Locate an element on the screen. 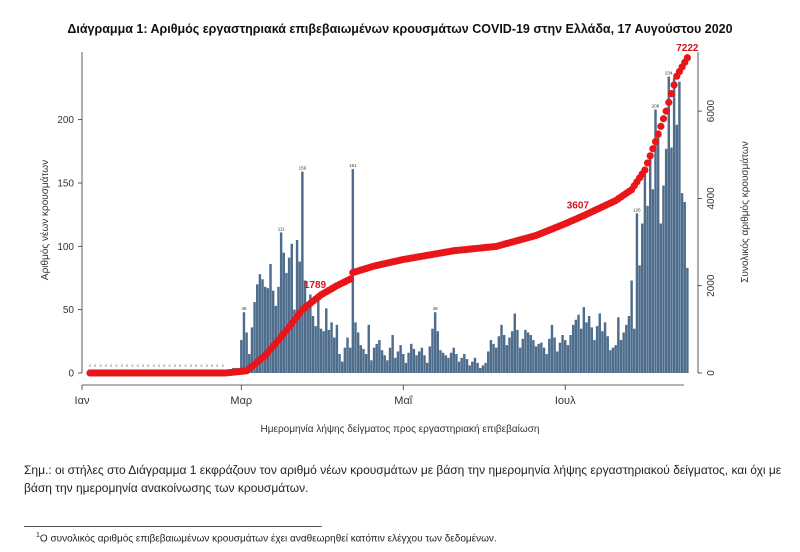  footnote-rule is located at coordinates (173, 526).